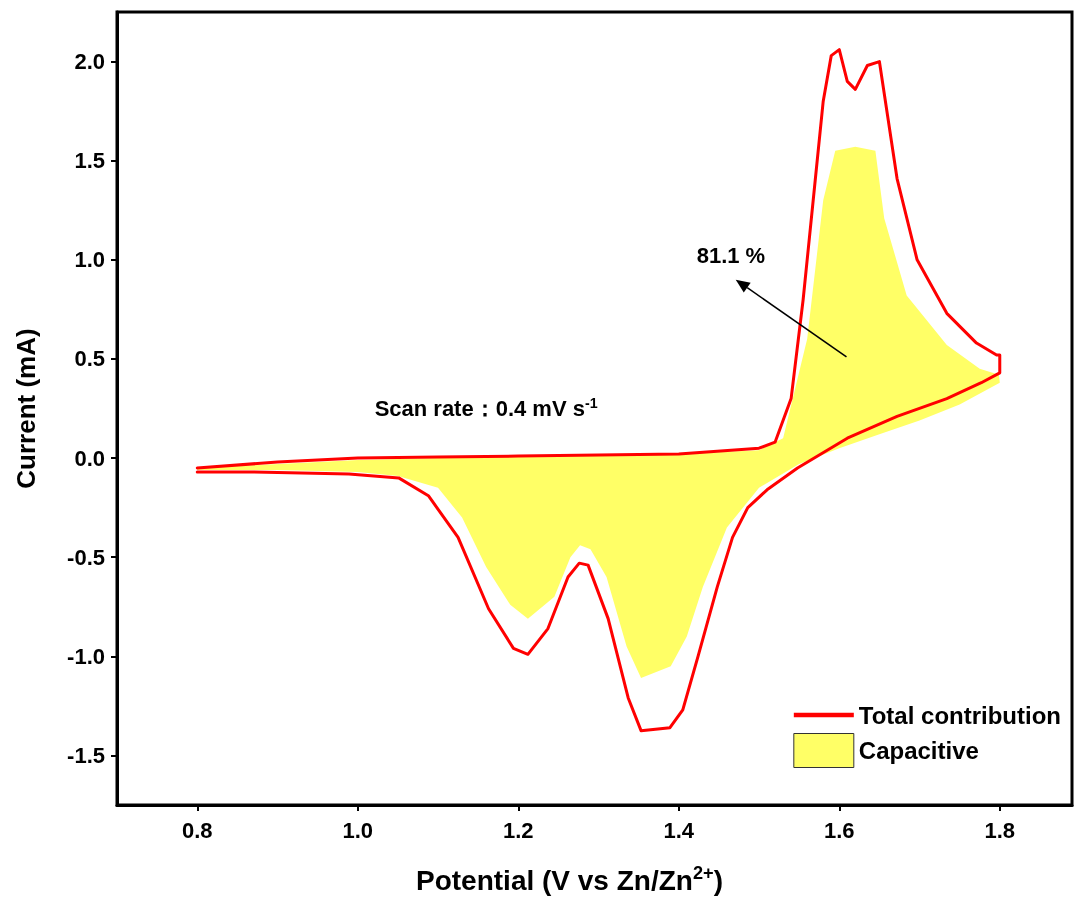 The height and width of the screenshot is (903, 1076). Describe the element at coordinates (86, 755) in the screenshot. I see `y-tick-label: -1.5` at that location.